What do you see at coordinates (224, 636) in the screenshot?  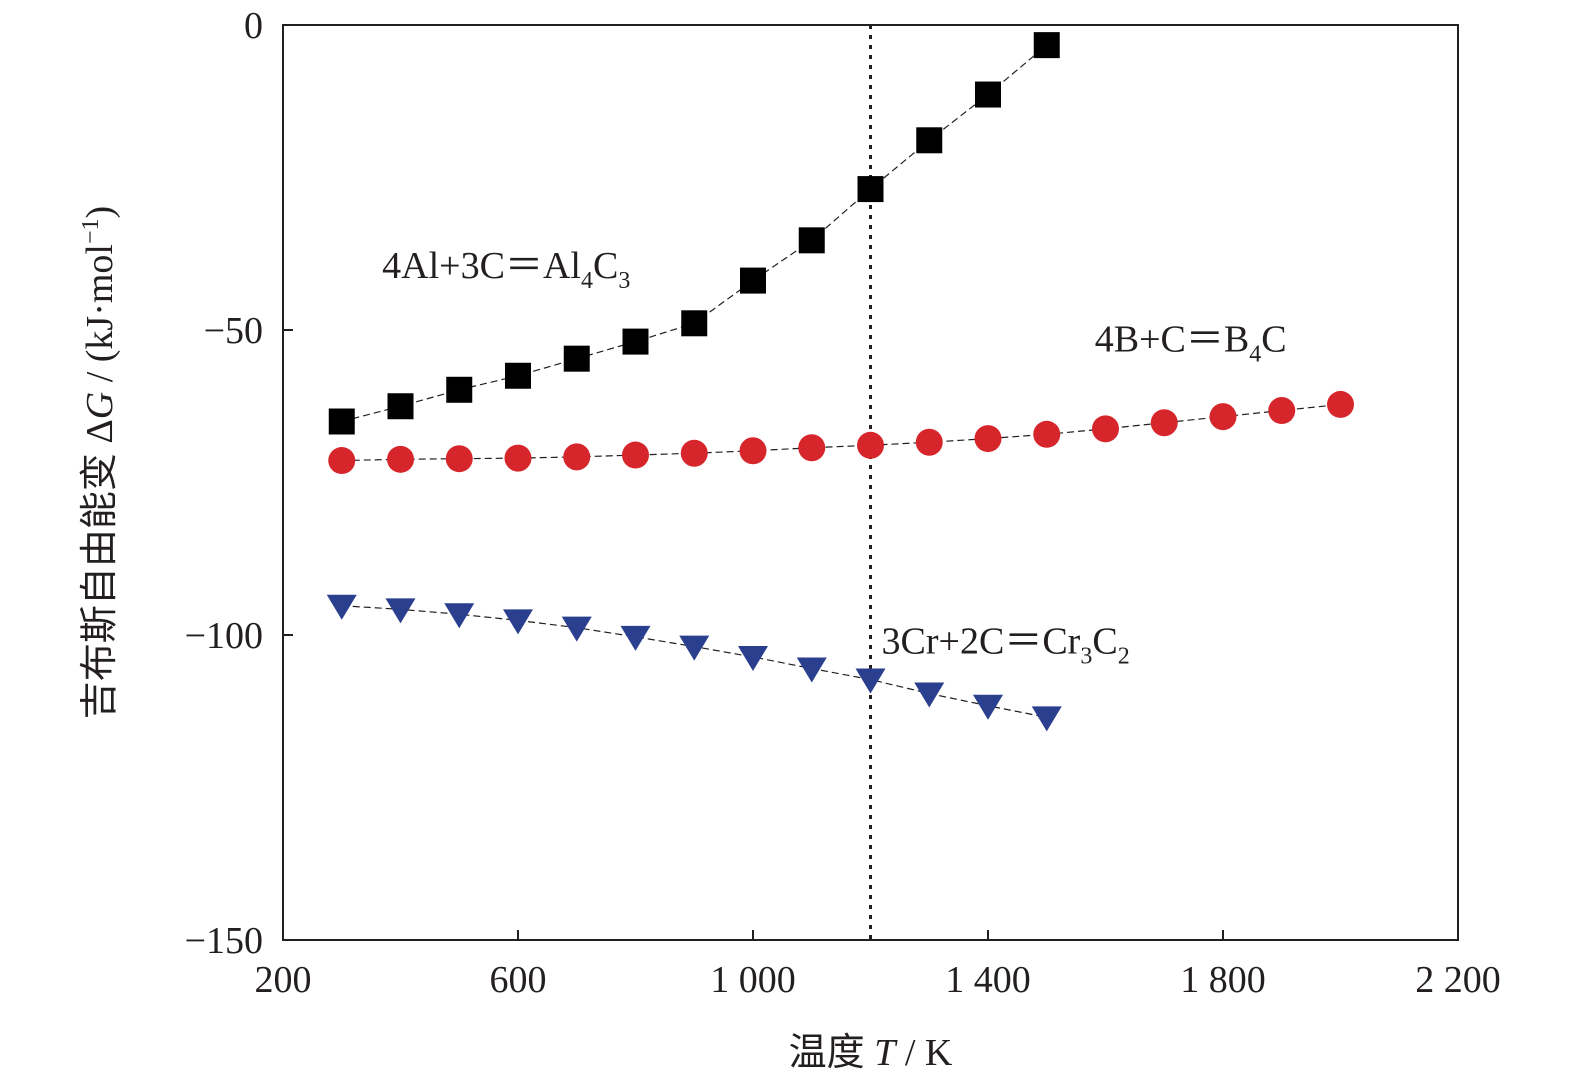 I see `y-tick-label: −100` at bounding box center [224, 636].